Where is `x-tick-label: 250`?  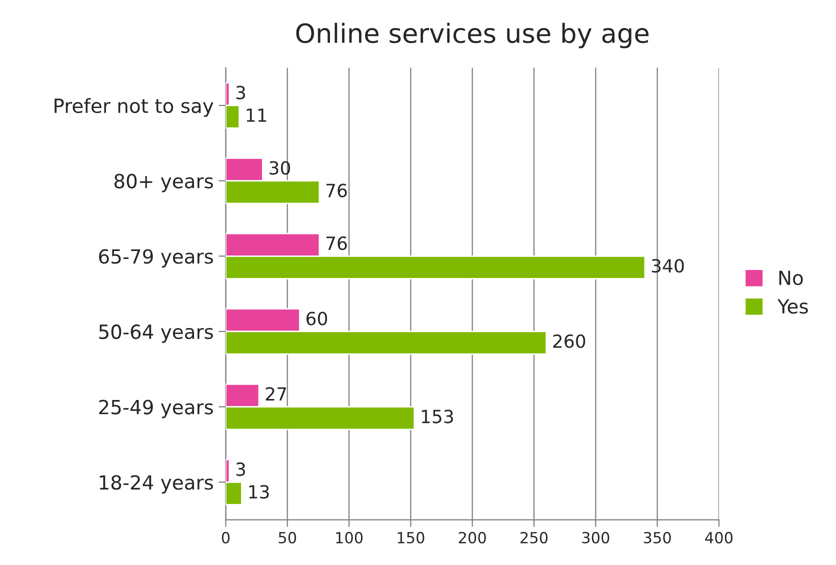
x-tick-label: 250 is located at coordinates (534, 538).